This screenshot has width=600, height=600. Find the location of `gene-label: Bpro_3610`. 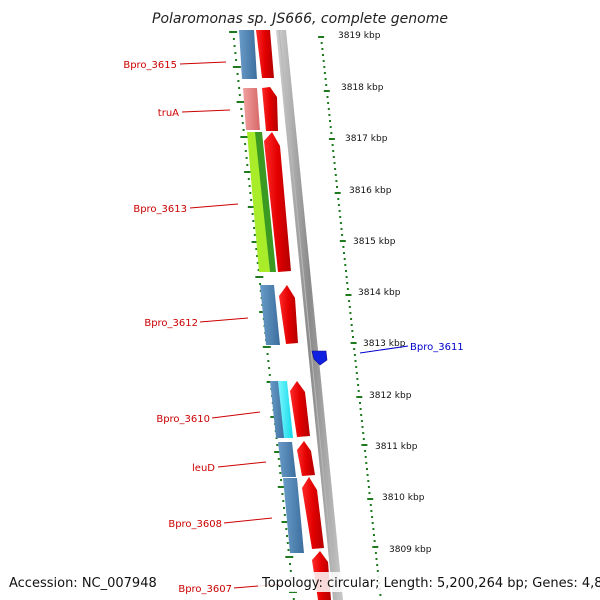

gene-label: Bpro_3610 is located at coordinates (183, 419).